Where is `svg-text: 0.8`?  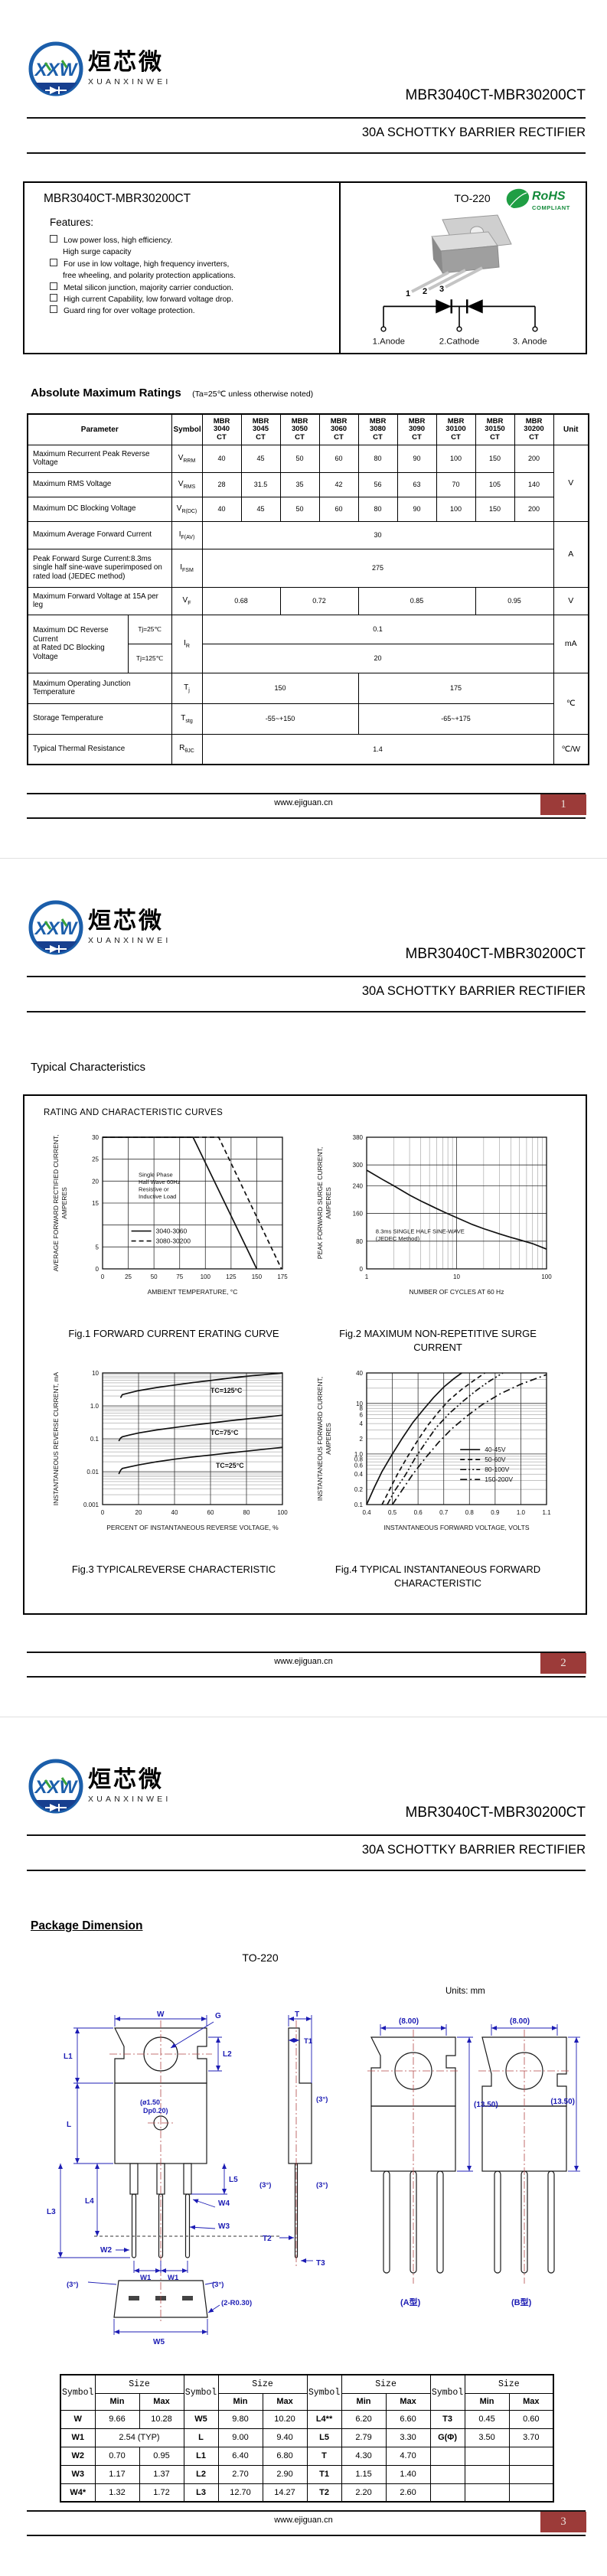 svg-text: 0.8 is located at coordinates (359, 1459).